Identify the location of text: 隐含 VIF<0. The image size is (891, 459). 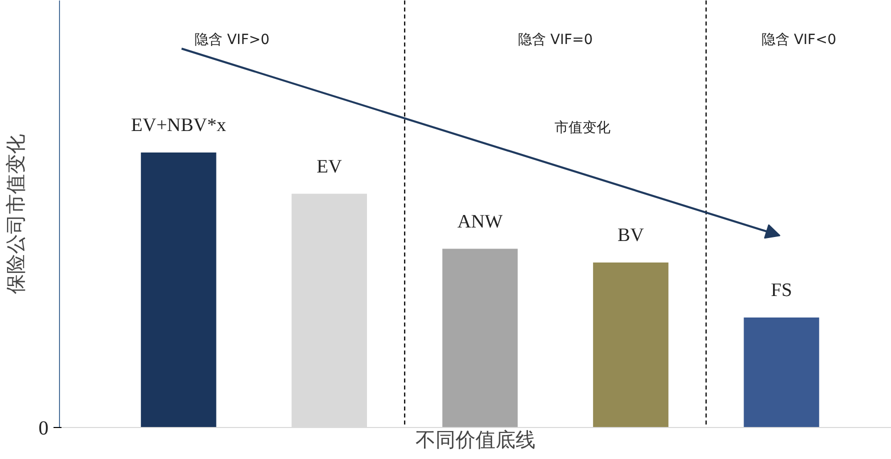
(798, 40).